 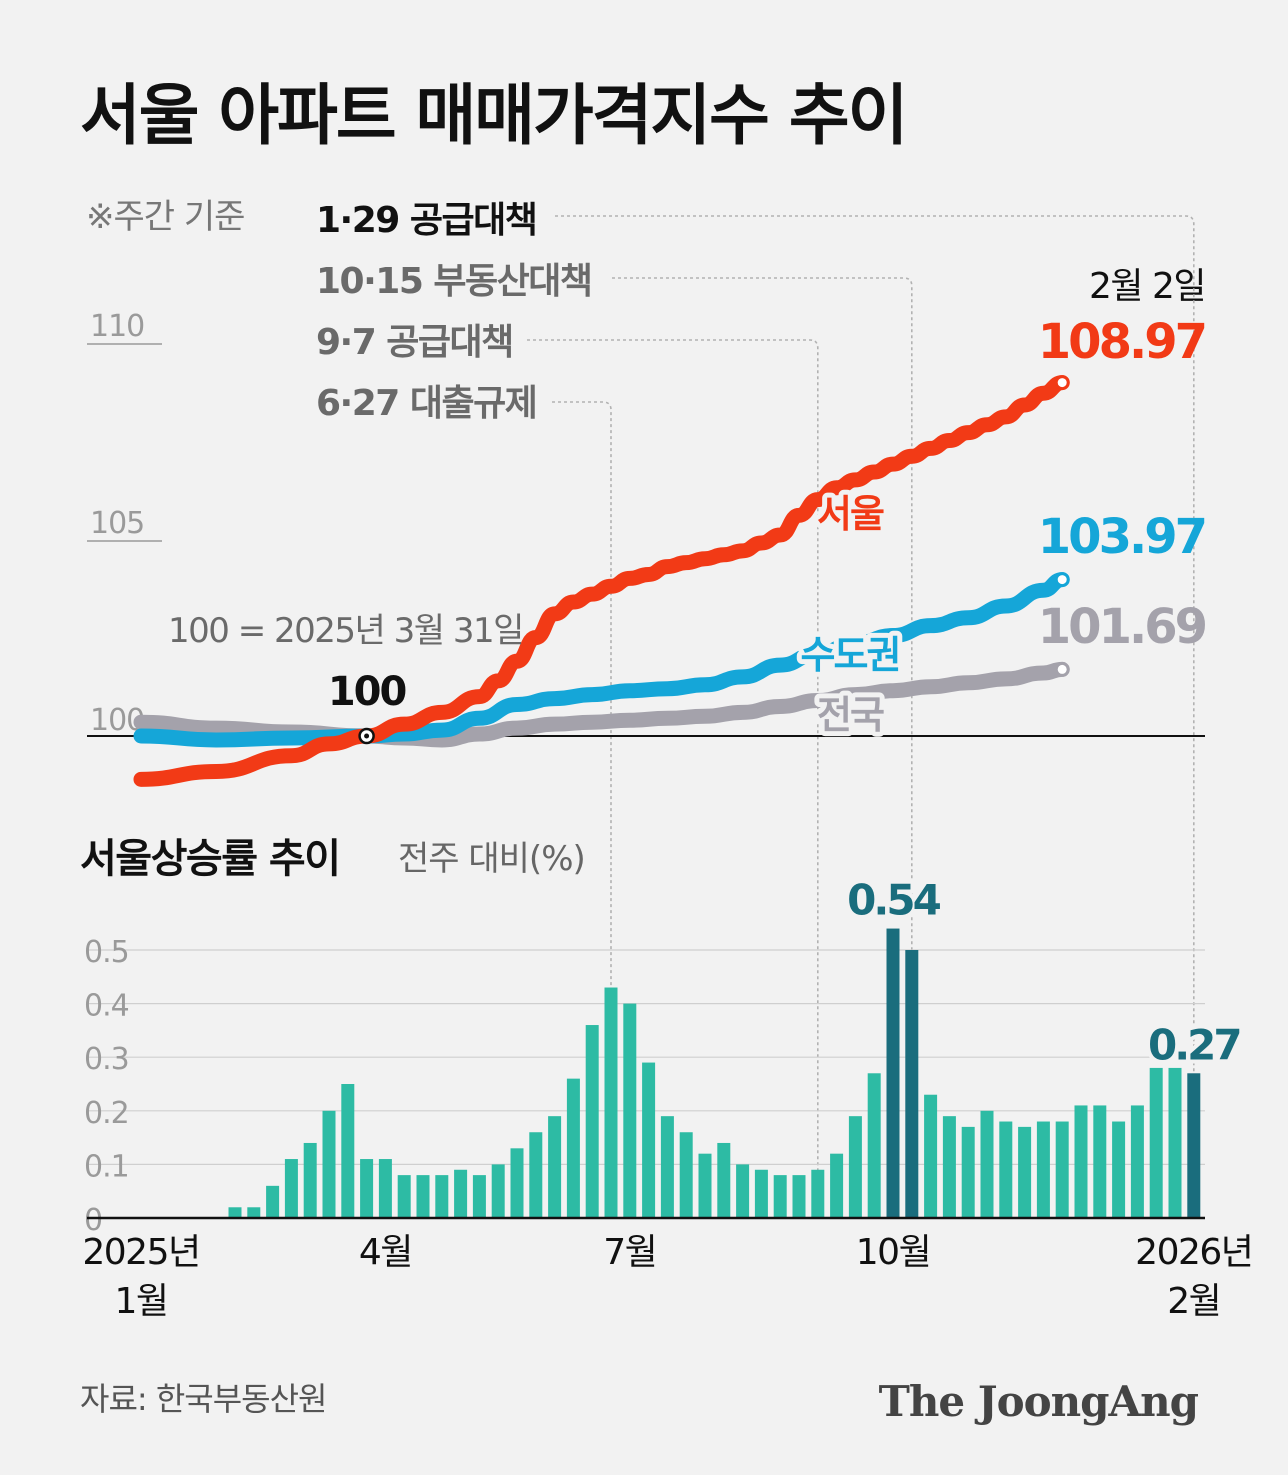 What do you see at coordinates (106, 1006) in the screenshot?
I see `bar-y-tick-label: 0.4` at bounding box center [106, 1006].